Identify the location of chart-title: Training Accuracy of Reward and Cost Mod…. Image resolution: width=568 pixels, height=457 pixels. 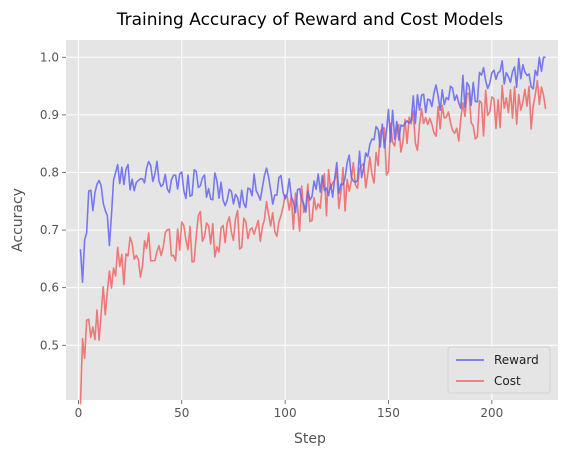
(310, 20).